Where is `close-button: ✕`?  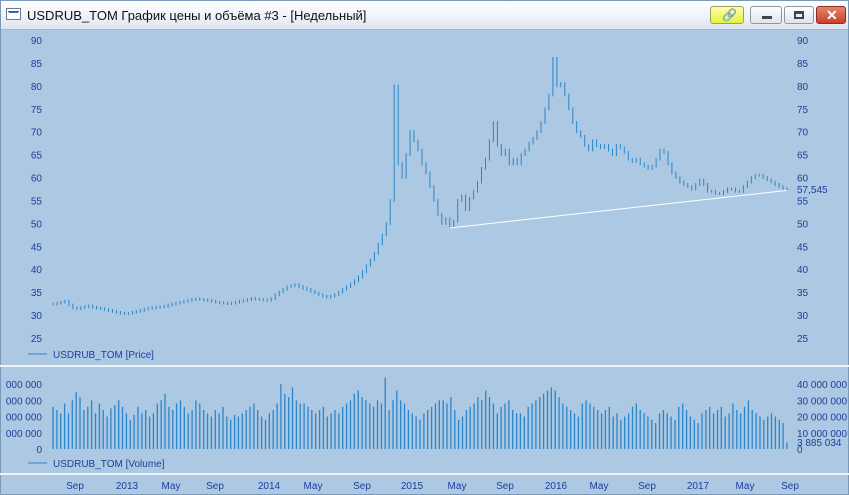
close-button: ✕ is located at coordinates (831, 15).